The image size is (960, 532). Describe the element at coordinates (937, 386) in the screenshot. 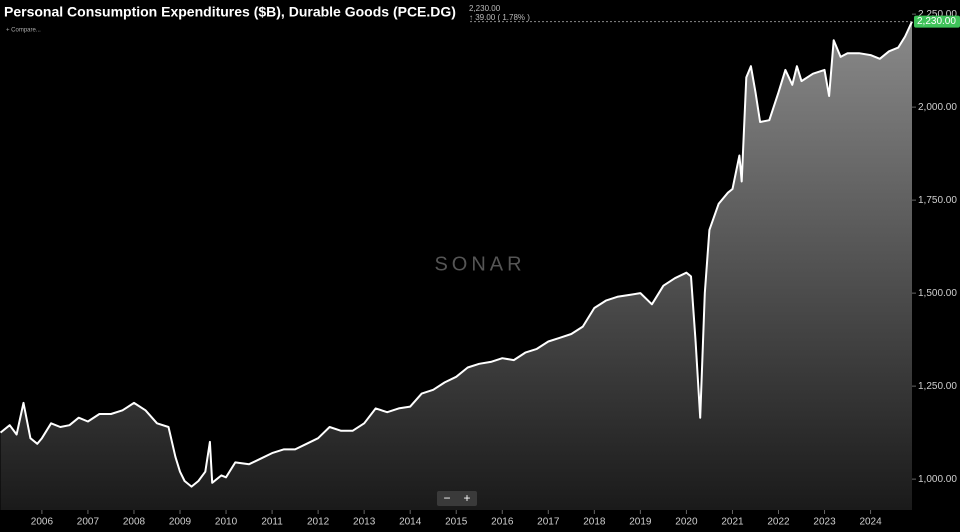

I see `y-tick-label: 1,250.00` at that location.